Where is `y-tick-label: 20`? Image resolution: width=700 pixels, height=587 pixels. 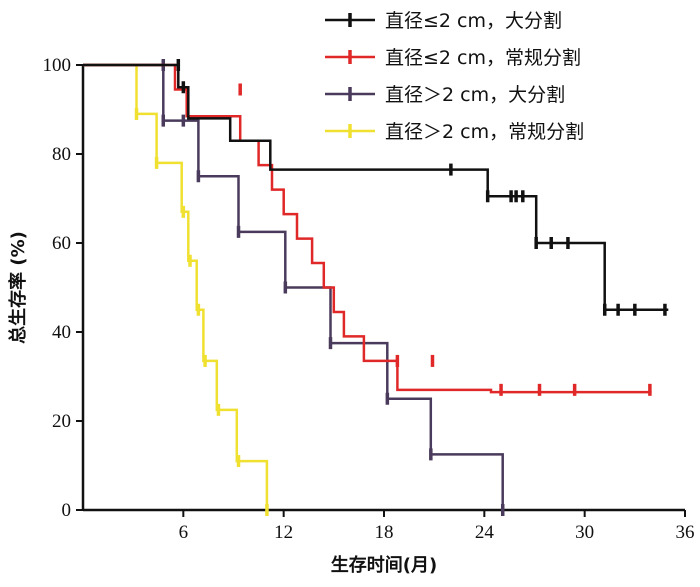 y-tick-label: 20 is located at coordinates (61, 421).